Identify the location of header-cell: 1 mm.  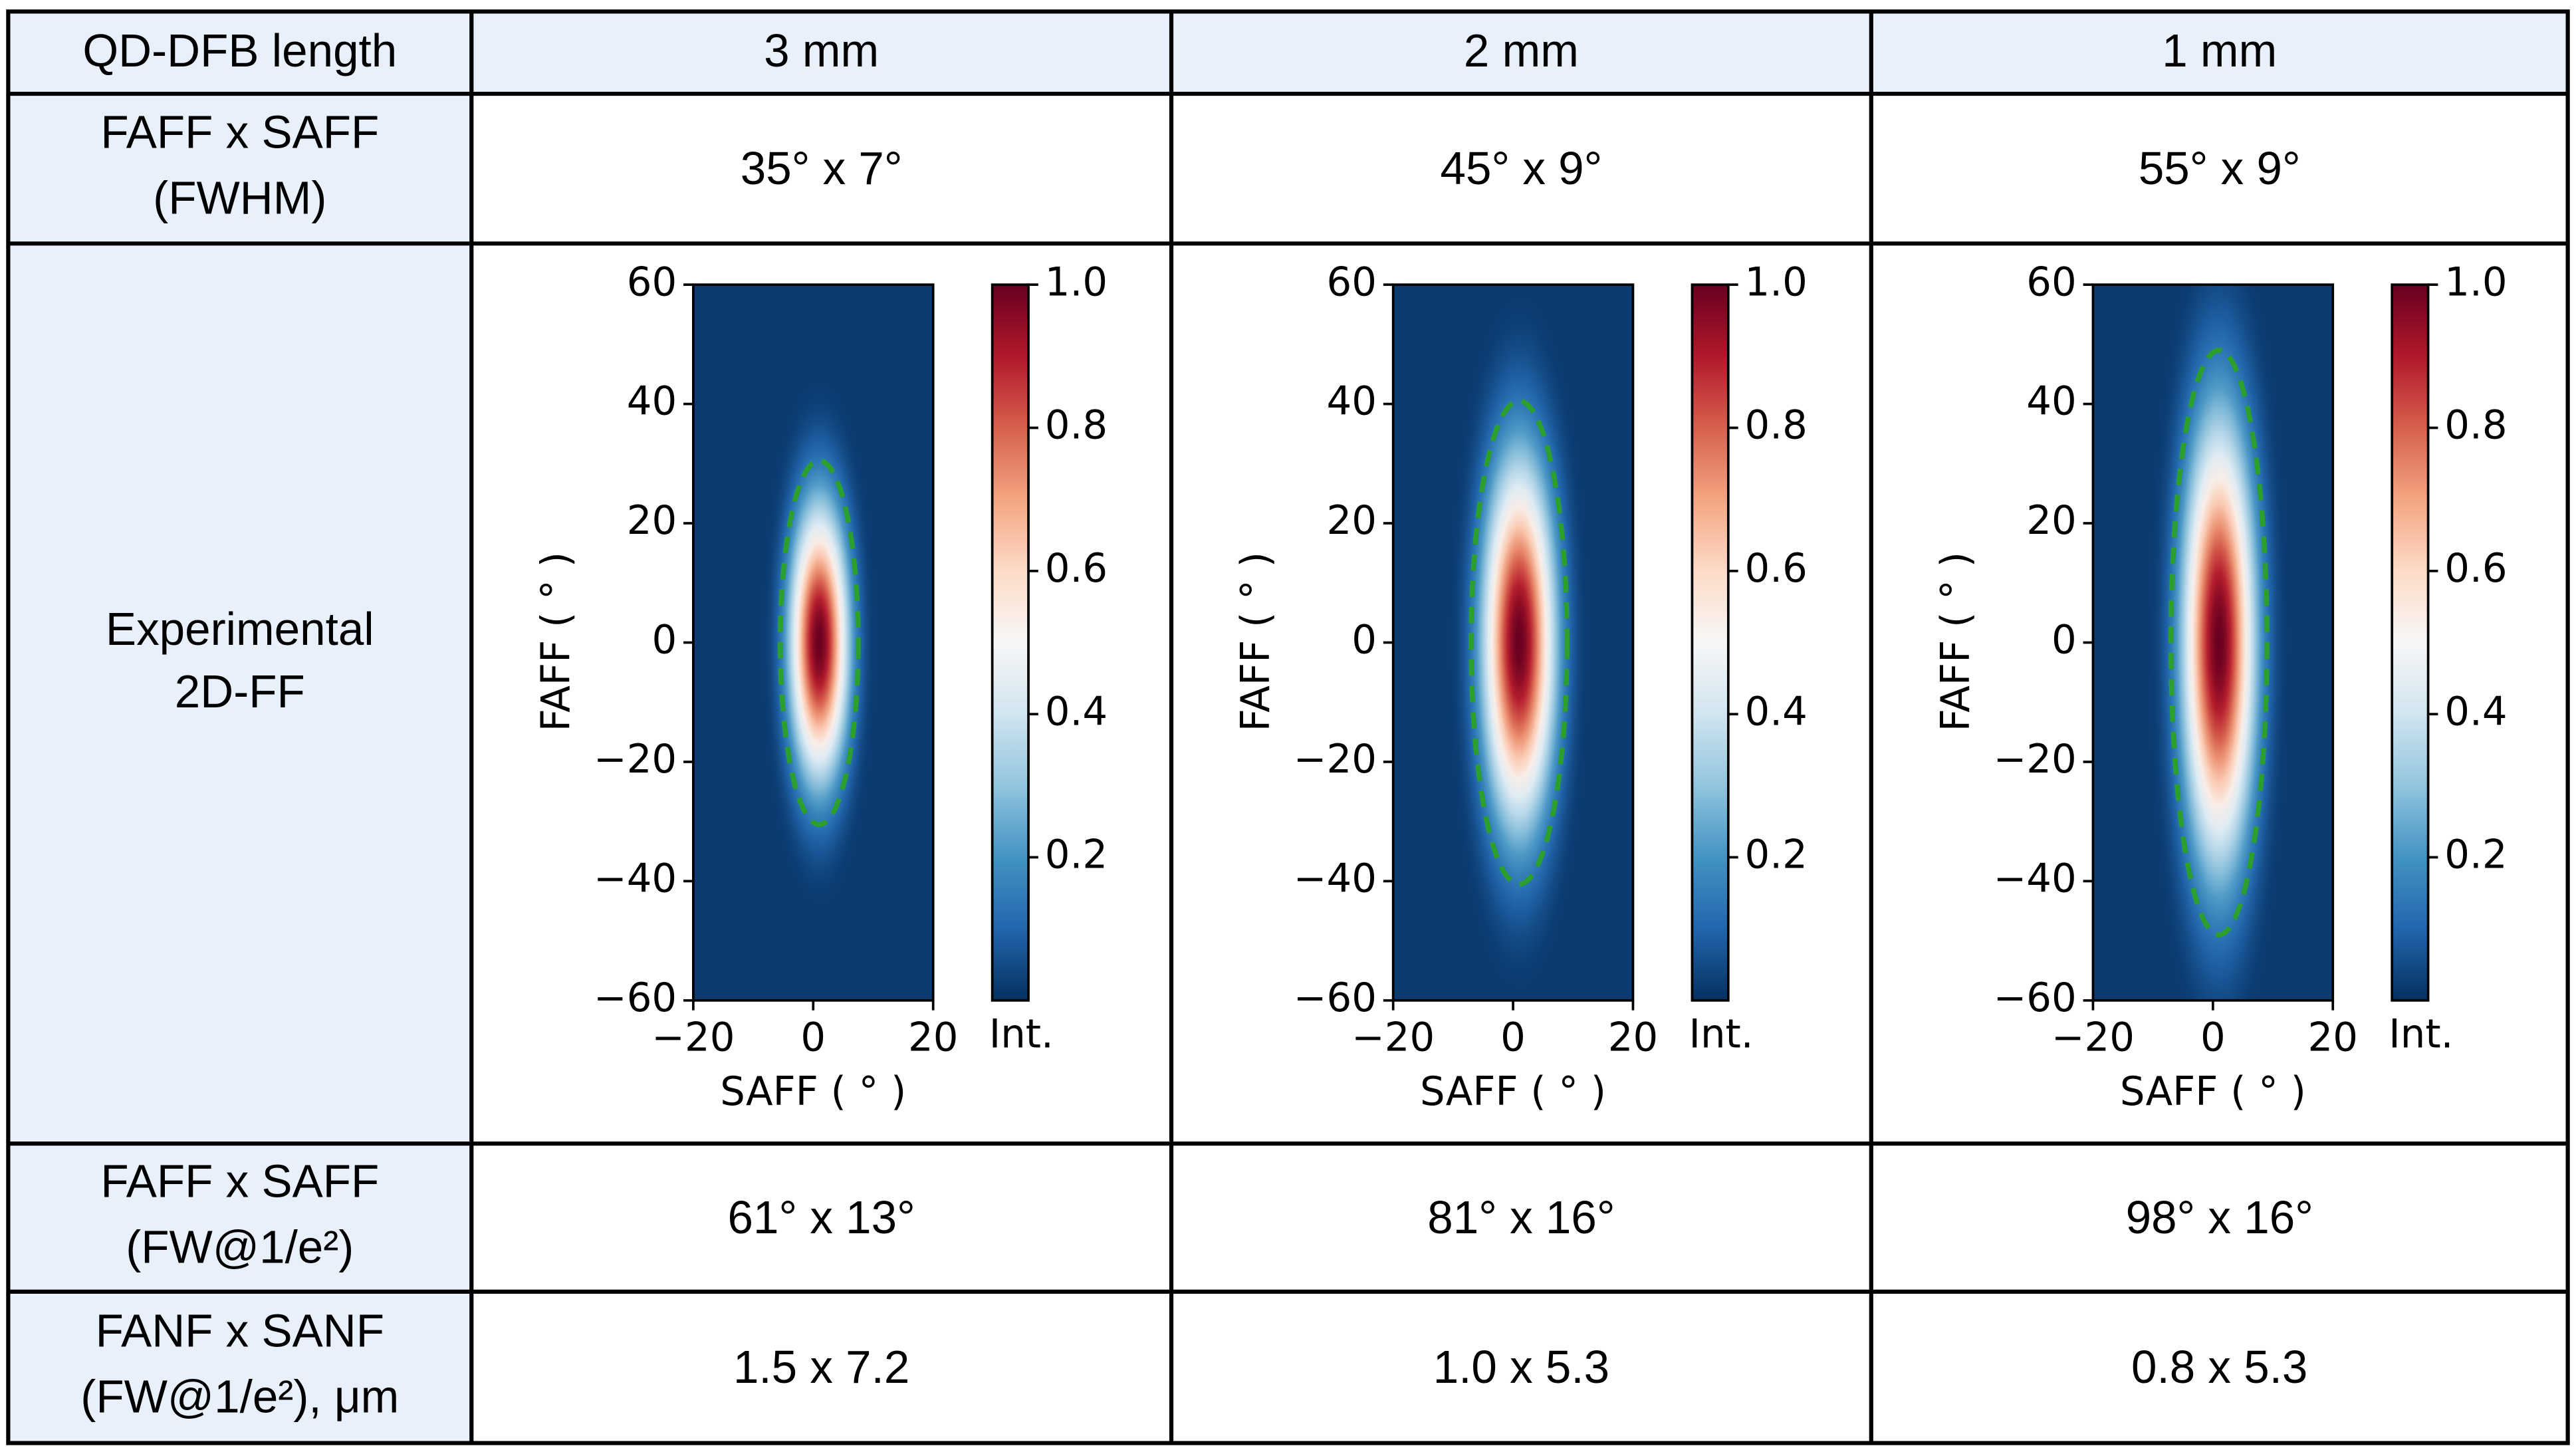
(2219, 50).